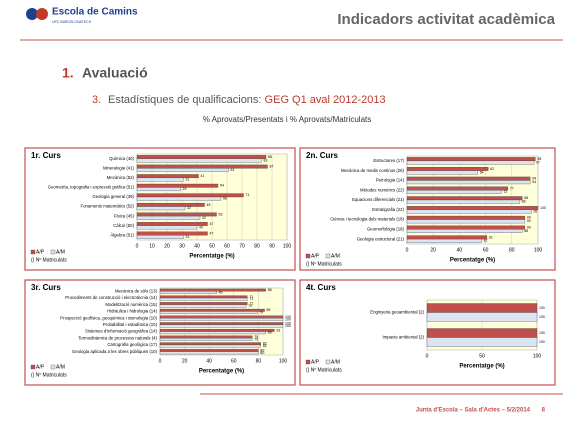  Describe the element at coordinates (184, 100) in the screenshot. I see `item-label: Estadístiques de qualificacions:` at that location.